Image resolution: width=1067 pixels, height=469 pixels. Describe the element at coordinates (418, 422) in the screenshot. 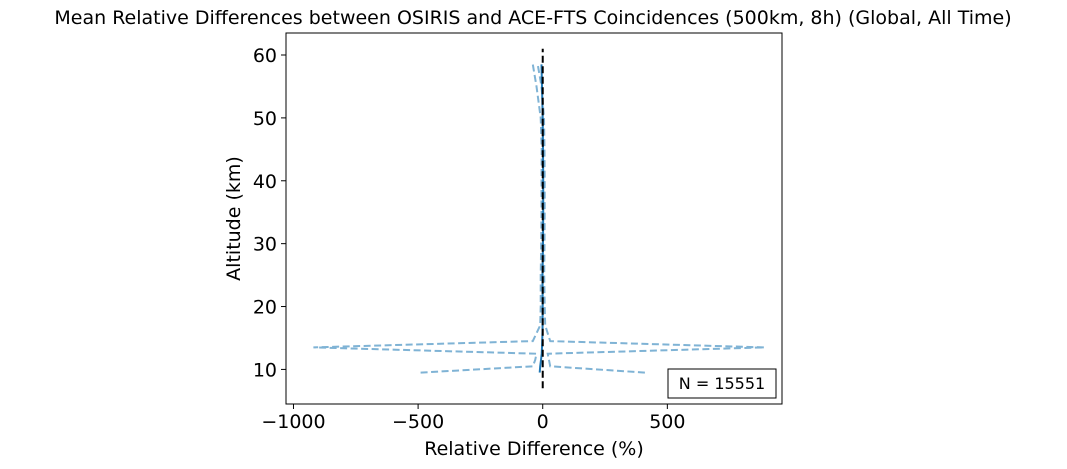

I see `x-tick-label: −500` at that location.